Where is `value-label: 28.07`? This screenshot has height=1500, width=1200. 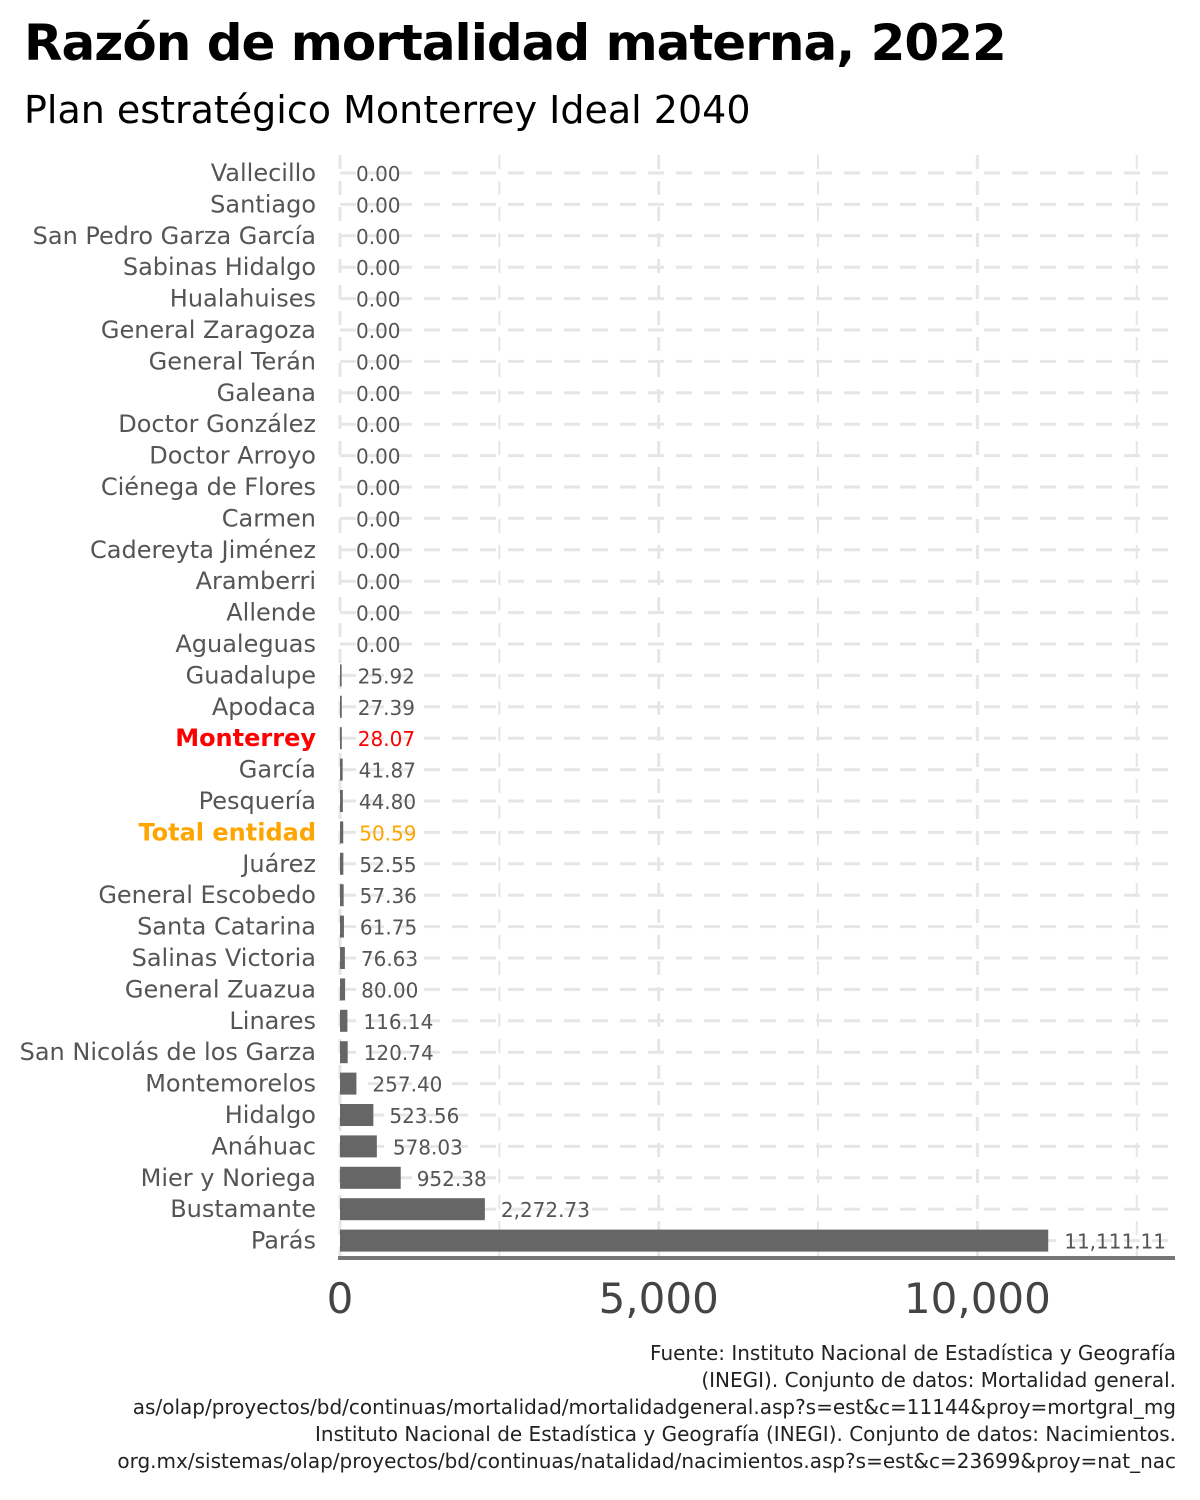 value-label: 28.07 is located at coordinates (386, 739).